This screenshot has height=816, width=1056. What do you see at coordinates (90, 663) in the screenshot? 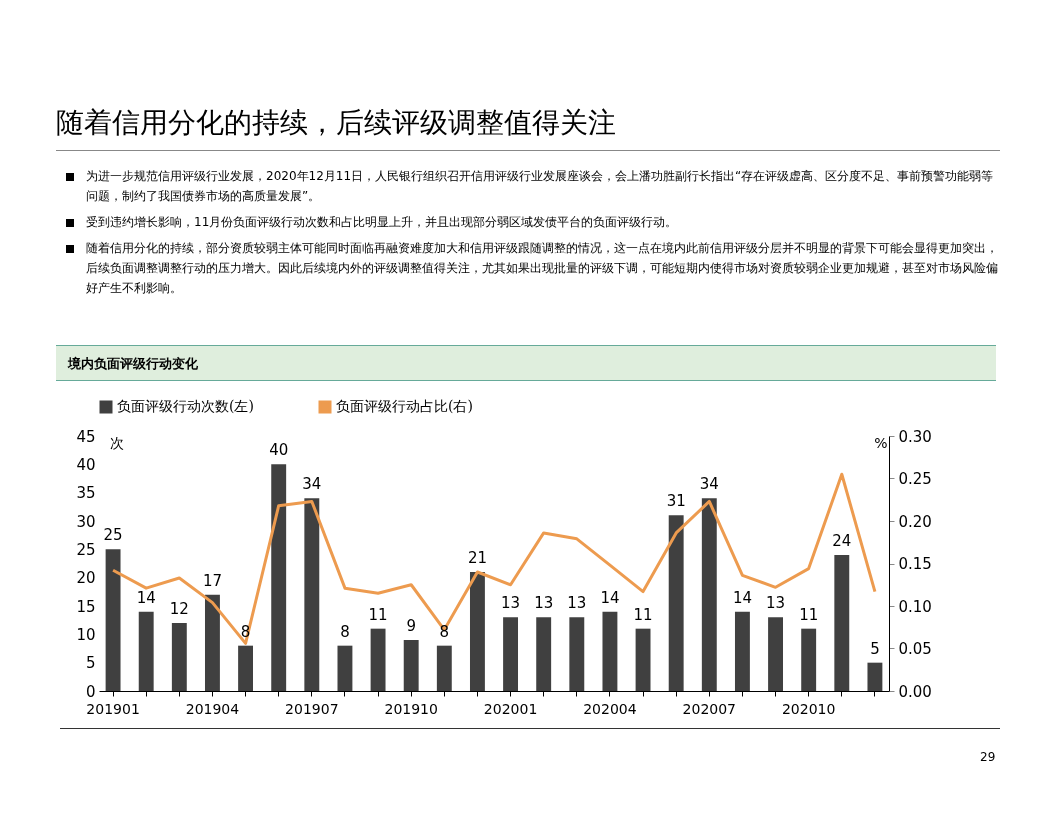
I see `y-tick-label: 5` at bounding box center [90, 663].